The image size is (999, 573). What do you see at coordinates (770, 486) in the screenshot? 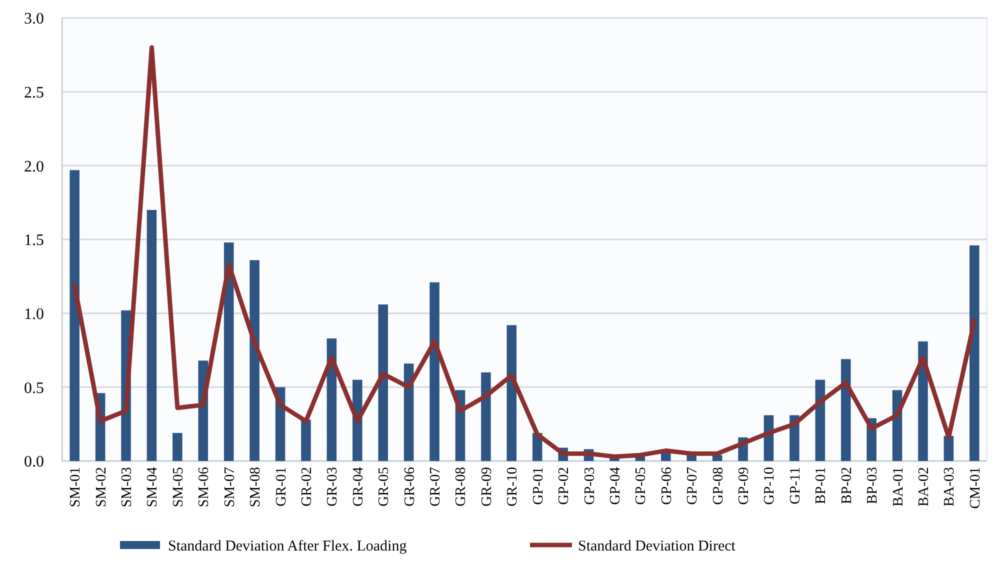
I see `x-tick-label: GP-10` at bounding box center [770, 486].